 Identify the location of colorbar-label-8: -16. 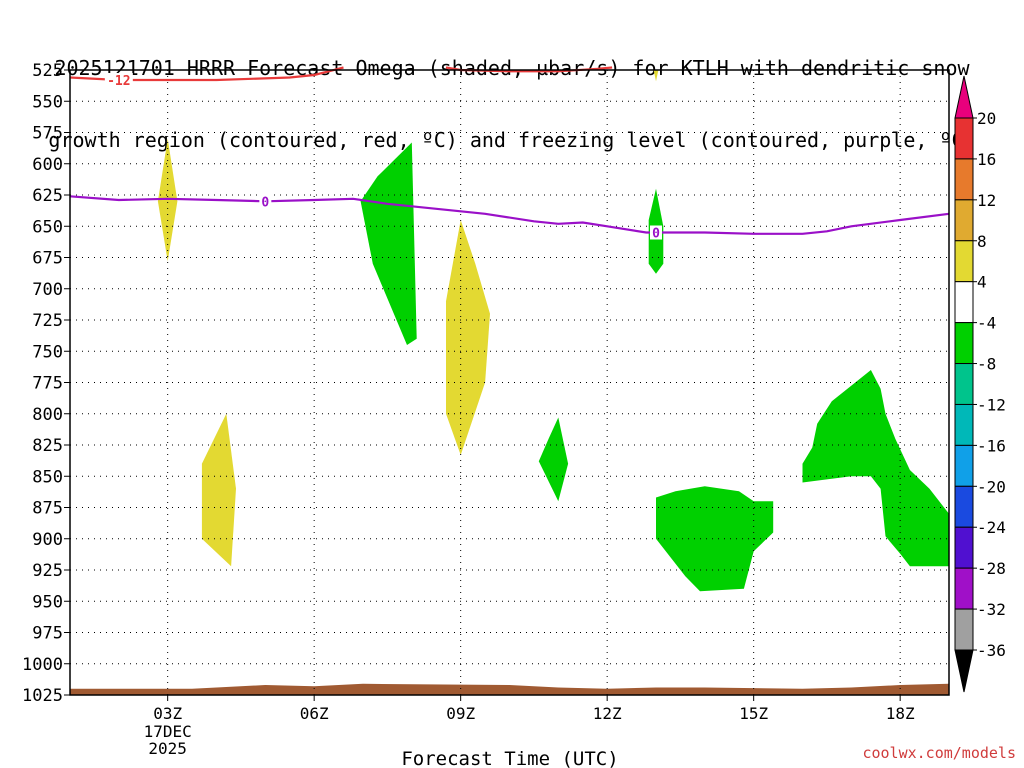
(991, 445).